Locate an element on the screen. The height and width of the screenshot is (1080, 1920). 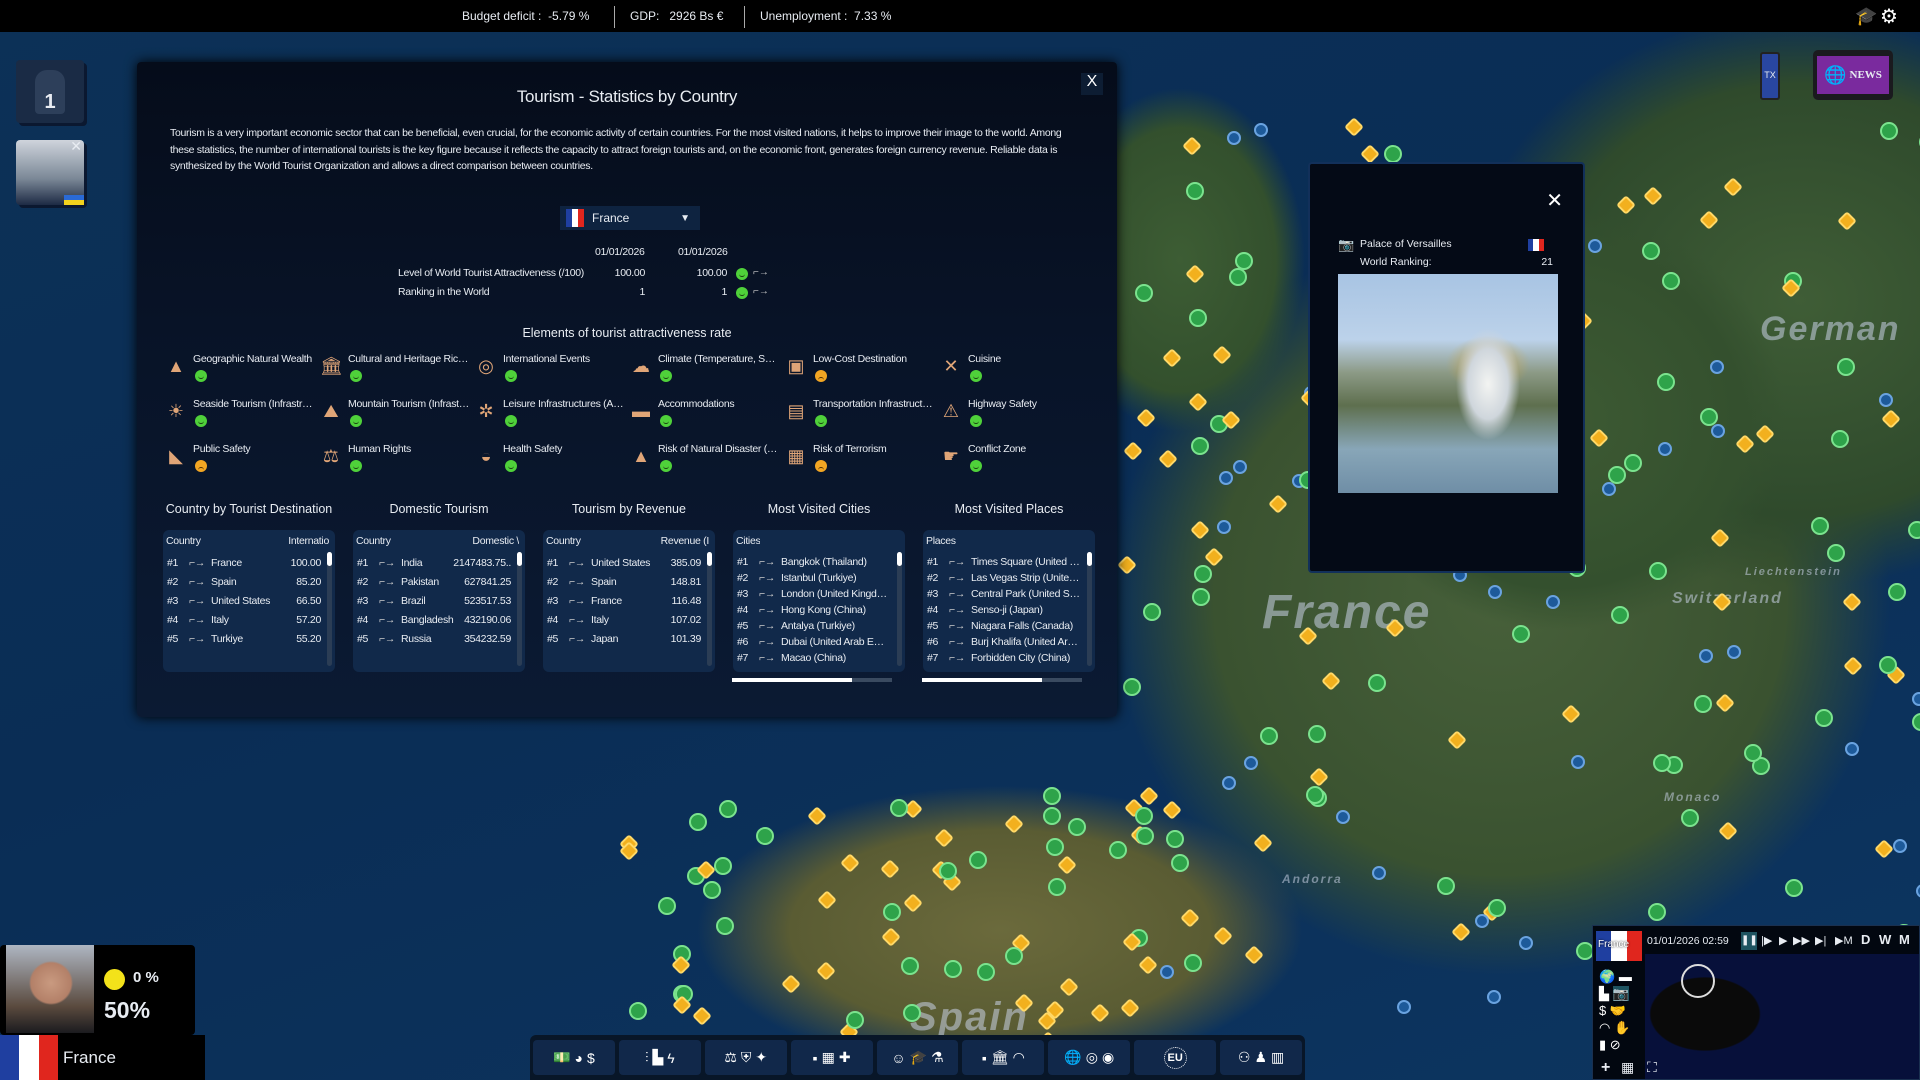
vertical-scrollbar is located at coordinates (329, 609).